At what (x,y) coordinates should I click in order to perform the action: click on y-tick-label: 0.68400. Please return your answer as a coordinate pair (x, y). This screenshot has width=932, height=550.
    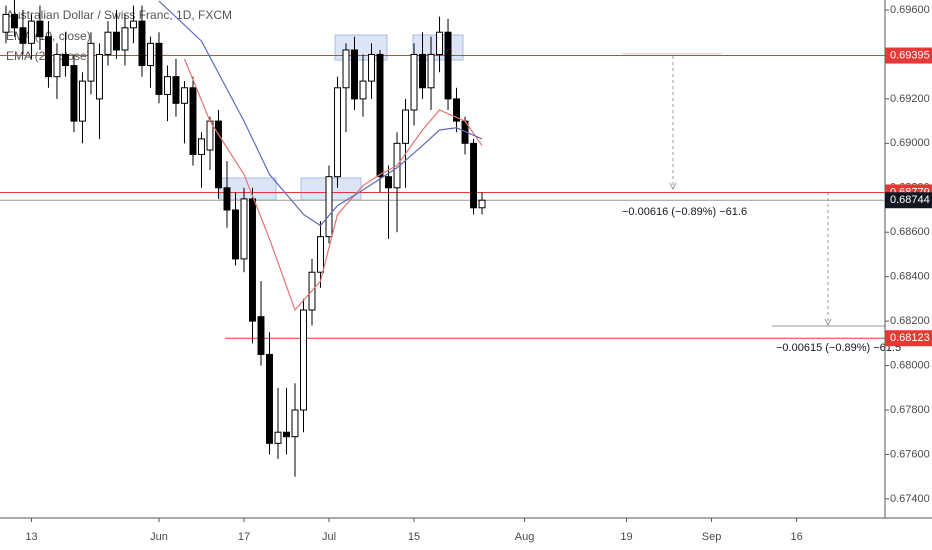
    Looking at the image, I should click on (910, 277).